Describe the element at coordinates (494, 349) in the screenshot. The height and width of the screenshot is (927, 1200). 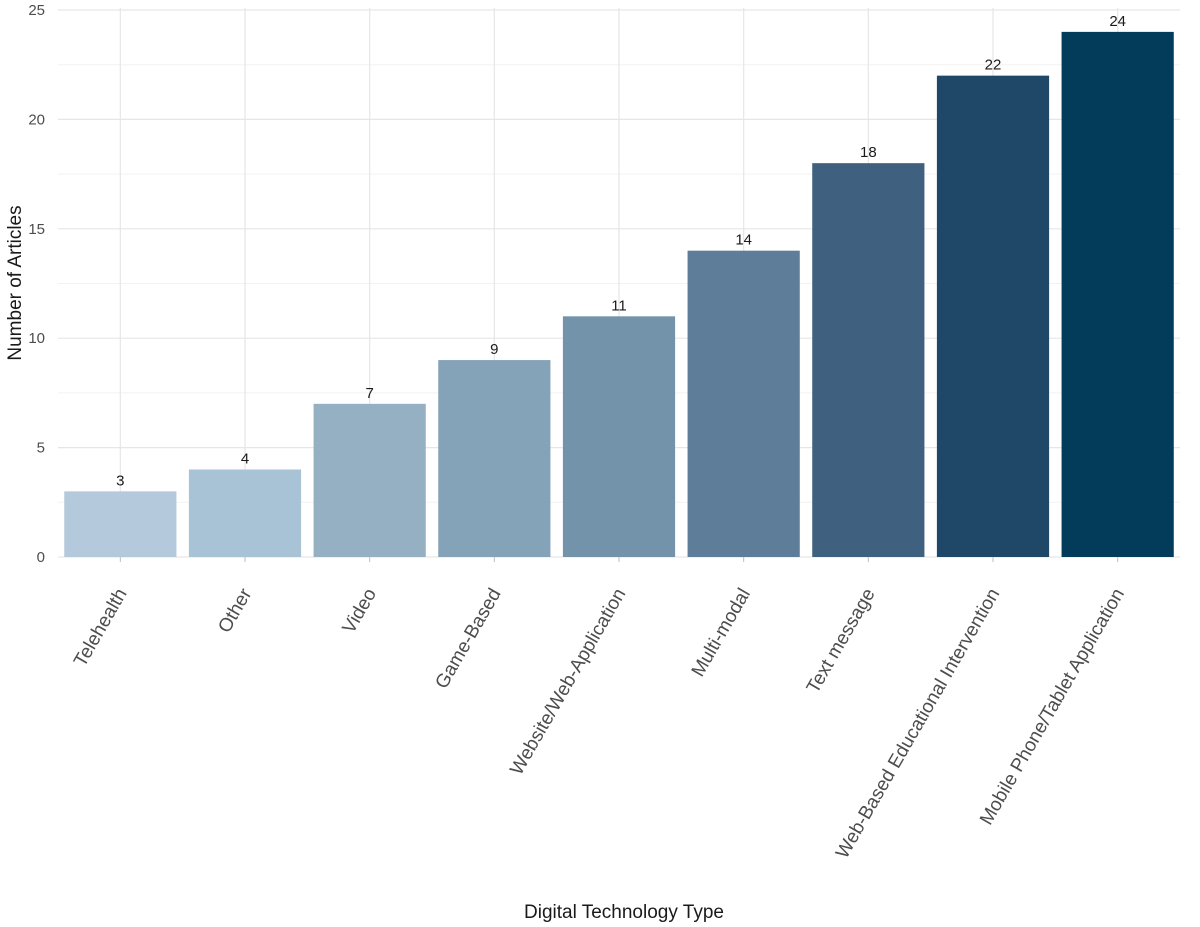
I see `bar-value-label: 9` at that location.